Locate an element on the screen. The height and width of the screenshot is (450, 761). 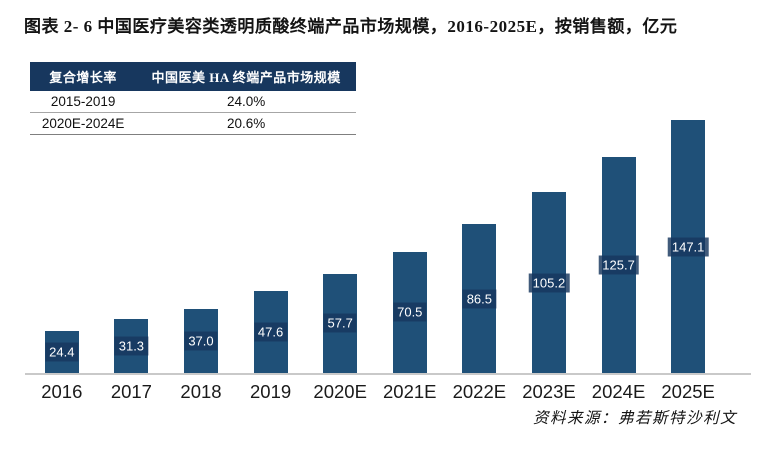
bar-2024E: 125.7 is located at coordinates (618, 264).